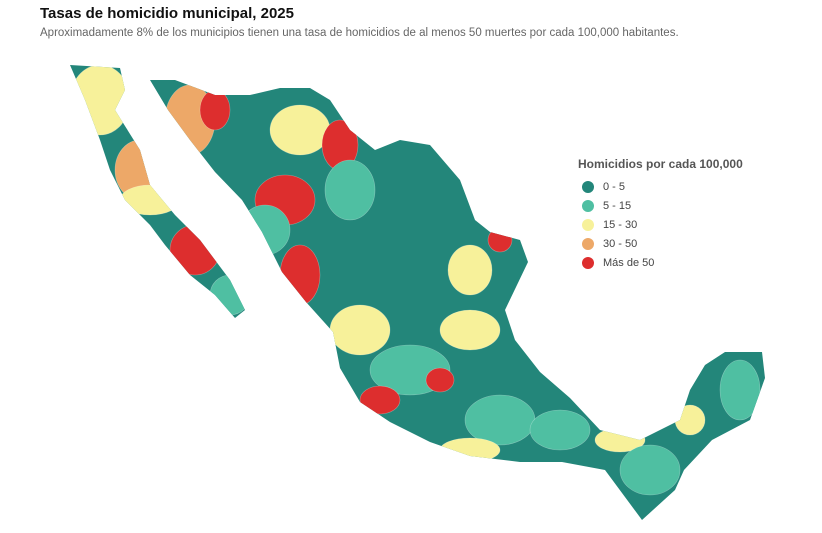 This screenshot has height=533, width=822. Describe the element at coordinates (167, 13) in the screenshot. I see `map-title: Tasas de homicidio municipal, 2025` at that location.